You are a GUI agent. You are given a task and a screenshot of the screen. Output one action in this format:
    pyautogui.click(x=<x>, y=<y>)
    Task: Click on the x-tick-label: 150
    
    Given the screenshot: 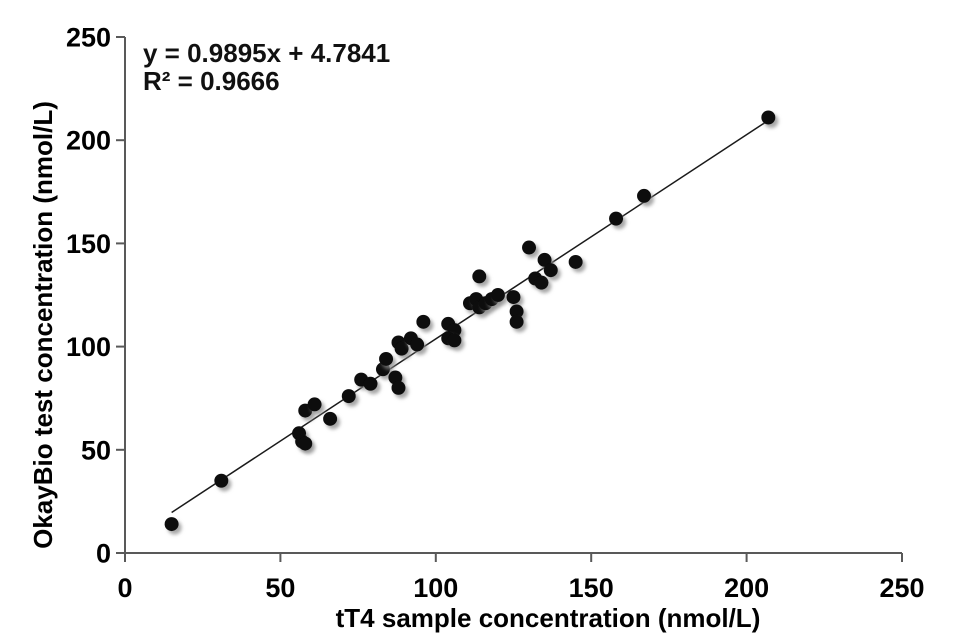 What is the action you would take?
    pyautogui.click(x=591, y=588)
    